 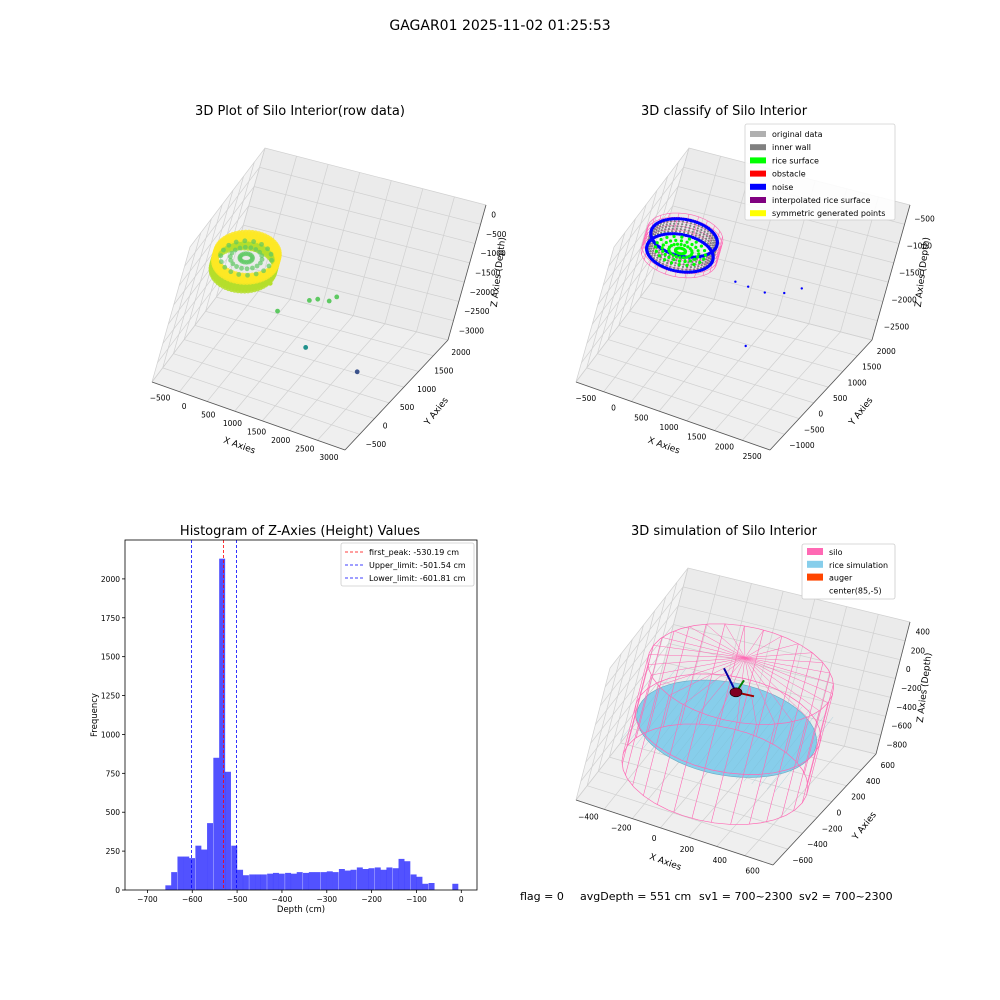 I want to click on p4-y-tick-label: −200, so click(x=832, y=828).